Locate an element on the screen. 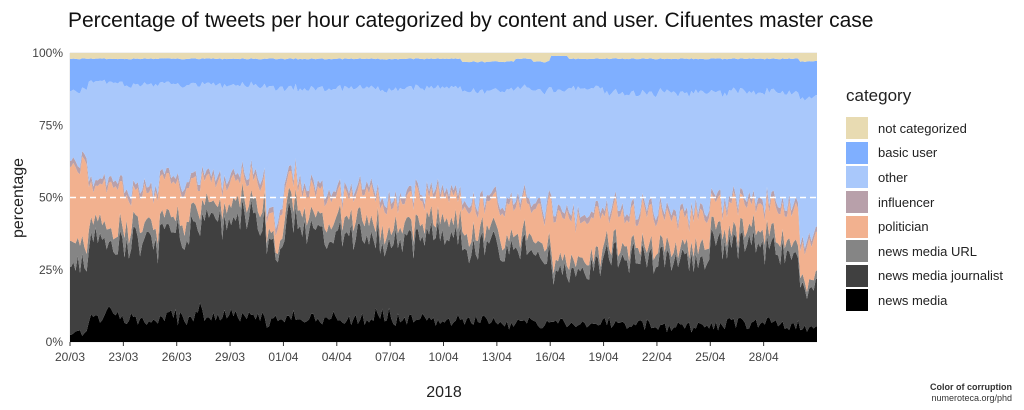 The height and width of the screenshot is (410, 1024). x-tick-label: 29/03 is located at coordinates (230, 357).